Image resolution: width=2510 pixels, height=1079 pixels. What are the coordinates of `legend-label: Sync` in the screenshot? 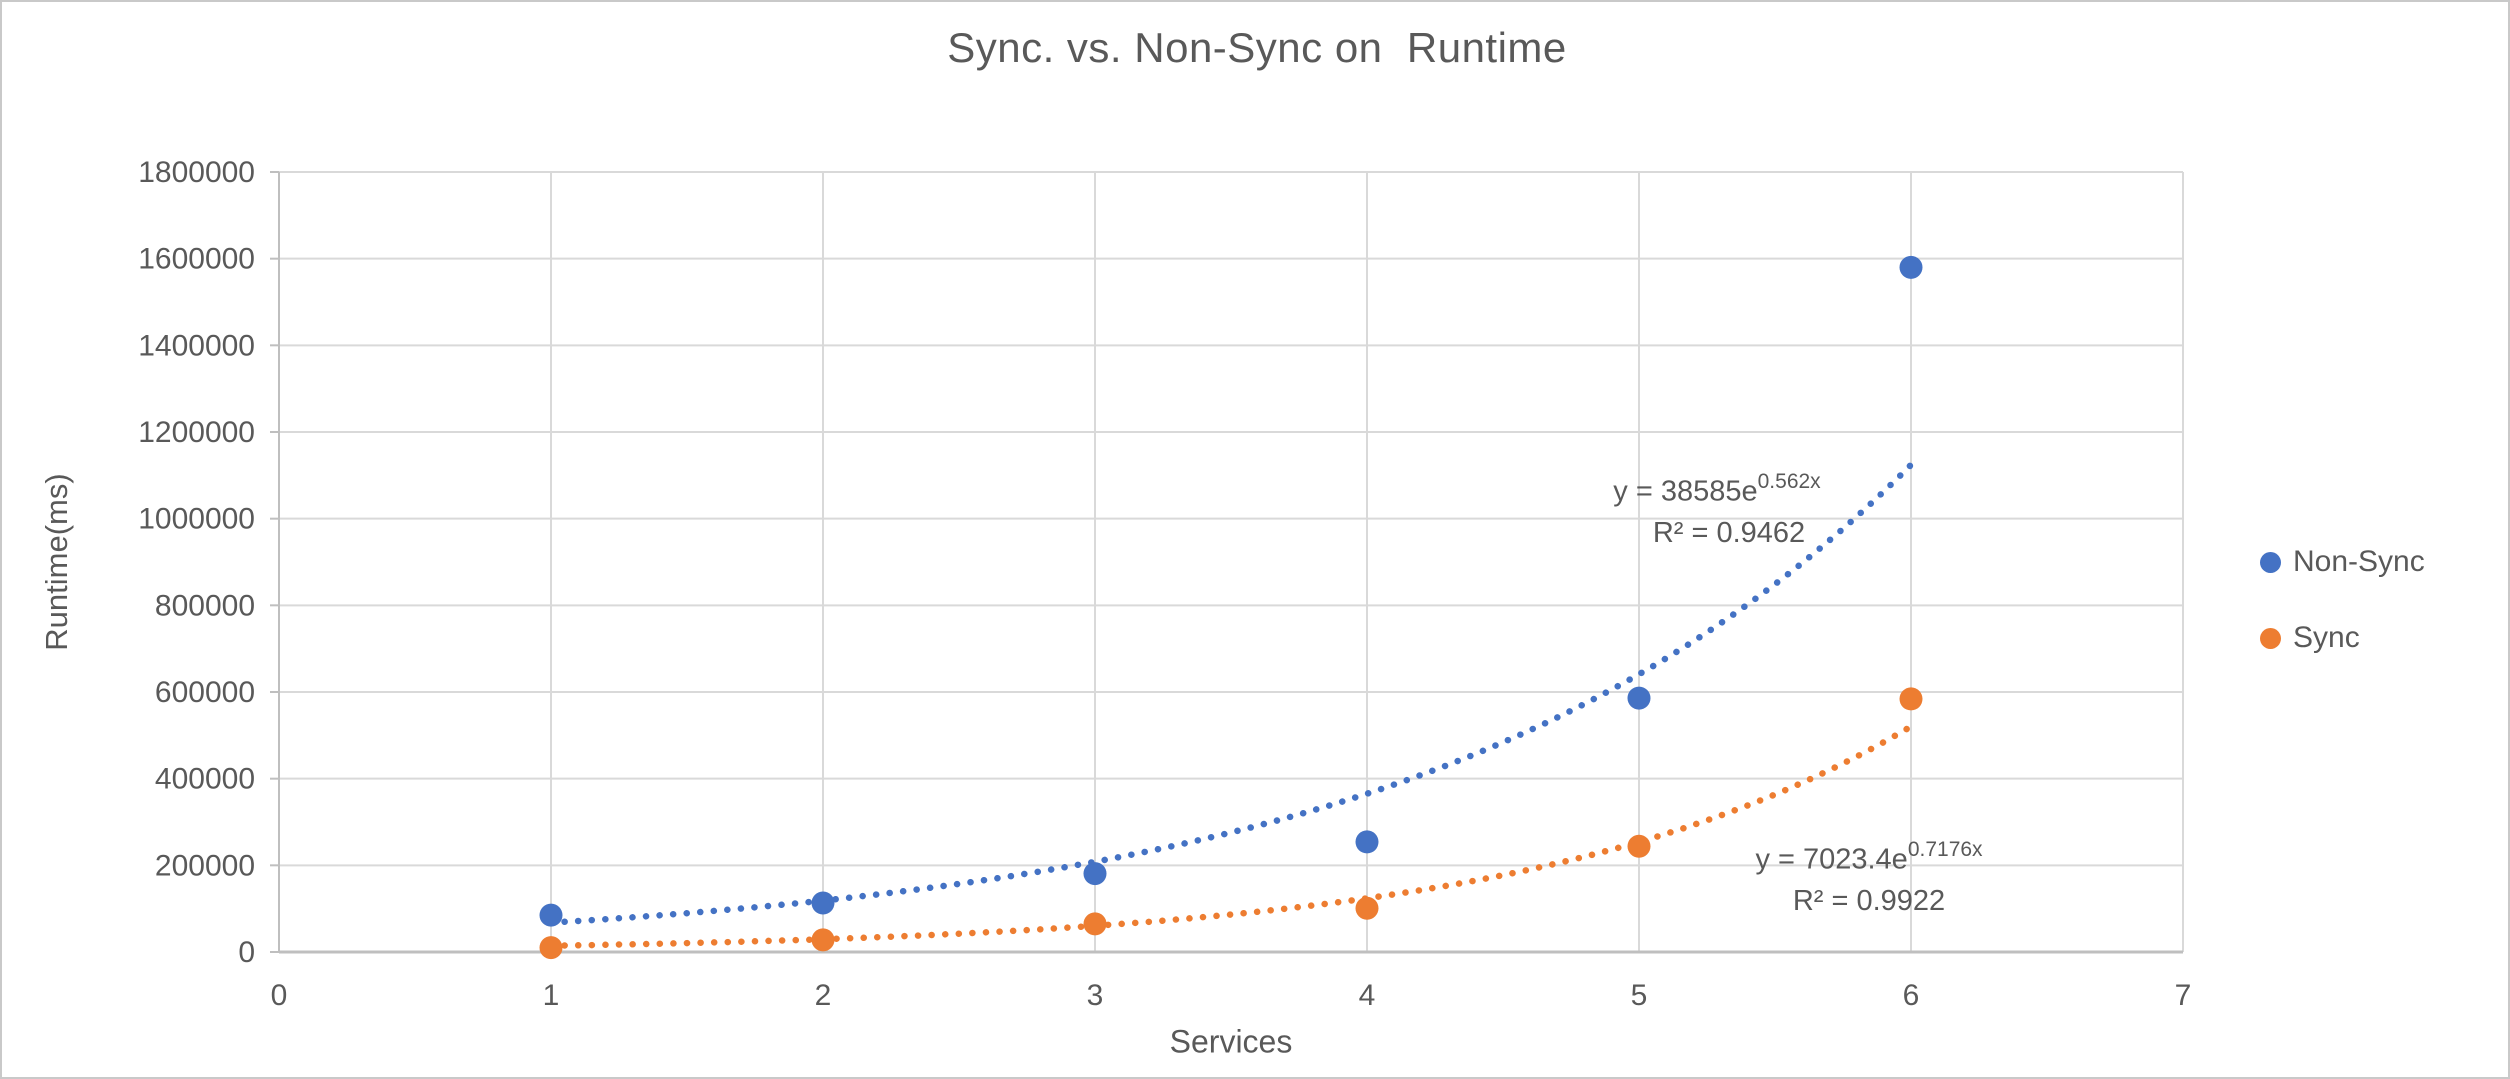 It's located at (2326, 637).